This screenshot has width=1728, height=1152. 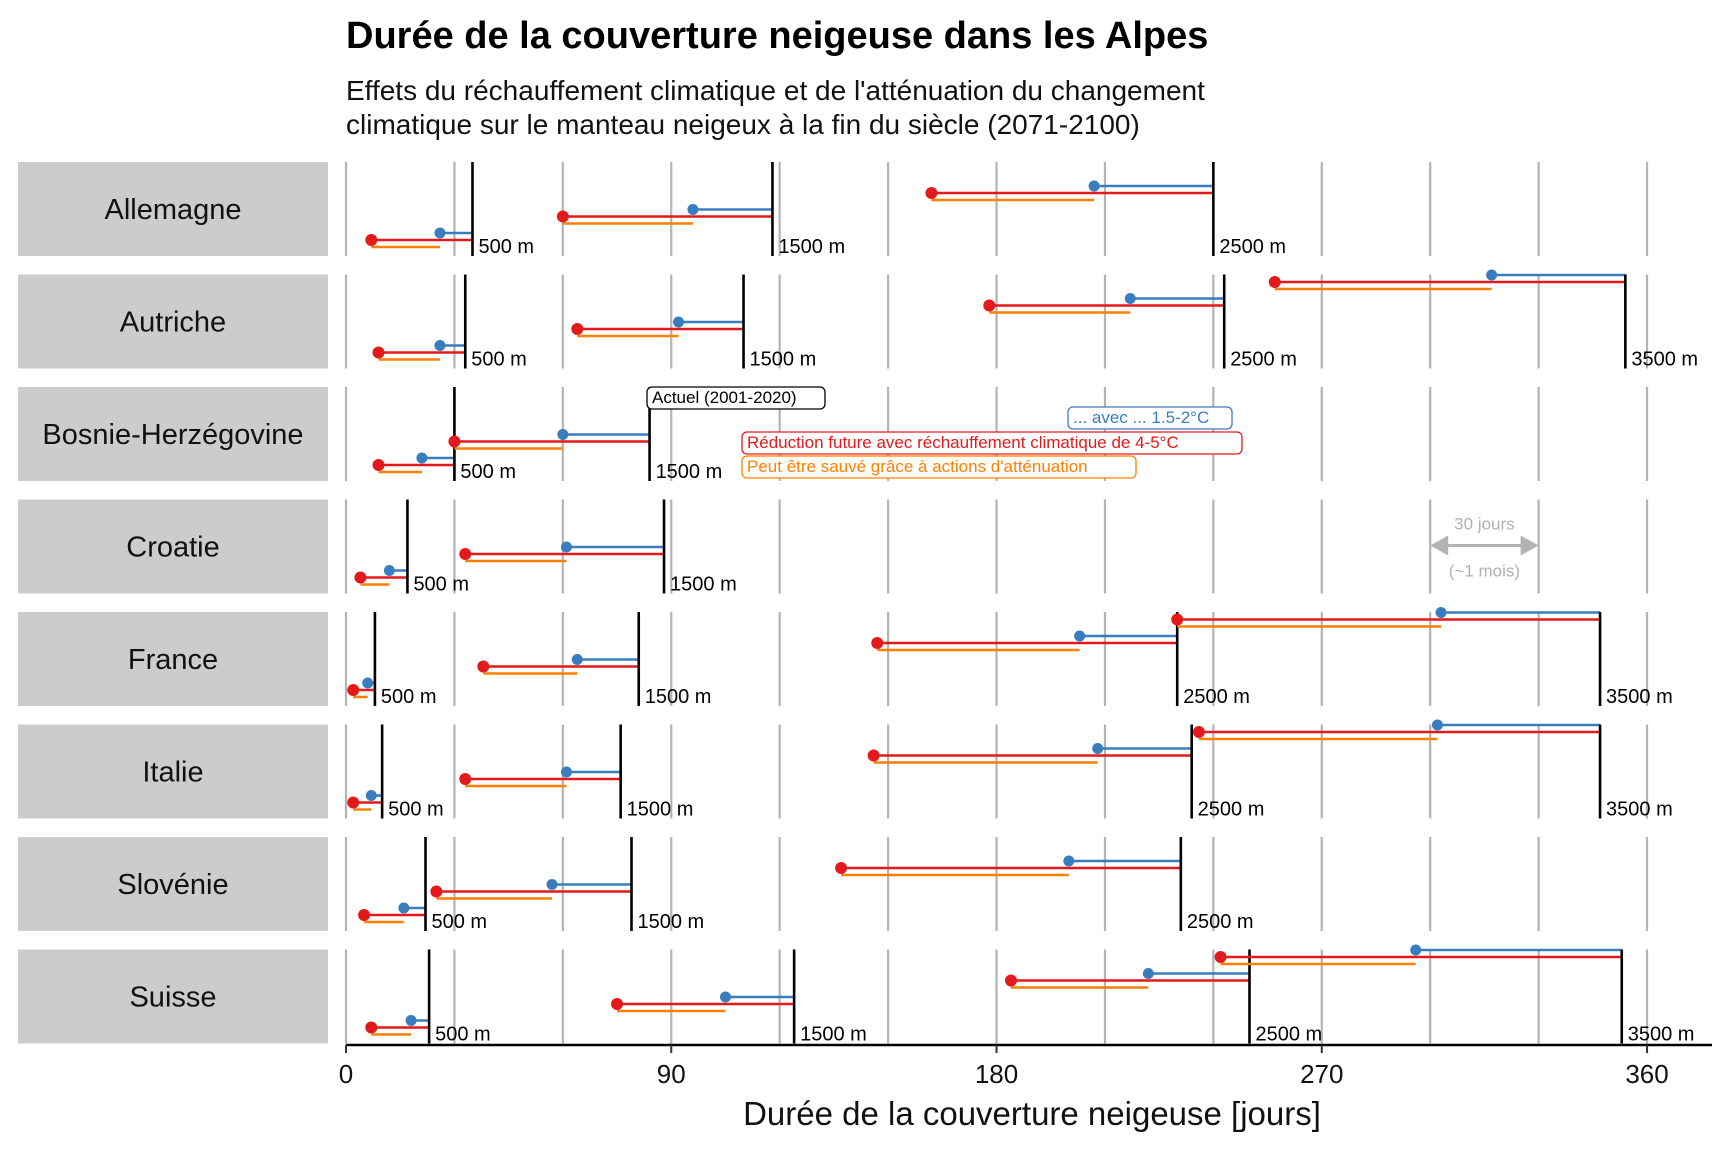 What do you see at coordinates (858, 320) in the screenshot?
I see `panel-1: Autriche 500 m 1500 m 2500 m 3500 m` at bounding box center [858, 320].